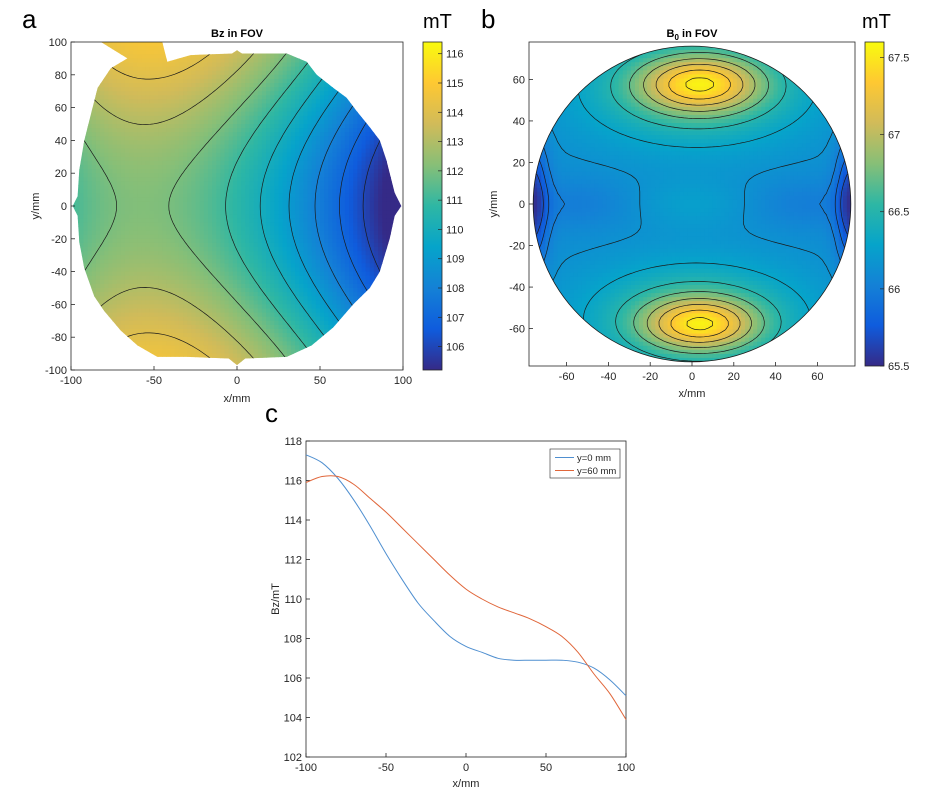 The width and height of the screenshot is (939, 793). I want to click on panel-a-colorbar-tick-label: 111, so click(454, 201).